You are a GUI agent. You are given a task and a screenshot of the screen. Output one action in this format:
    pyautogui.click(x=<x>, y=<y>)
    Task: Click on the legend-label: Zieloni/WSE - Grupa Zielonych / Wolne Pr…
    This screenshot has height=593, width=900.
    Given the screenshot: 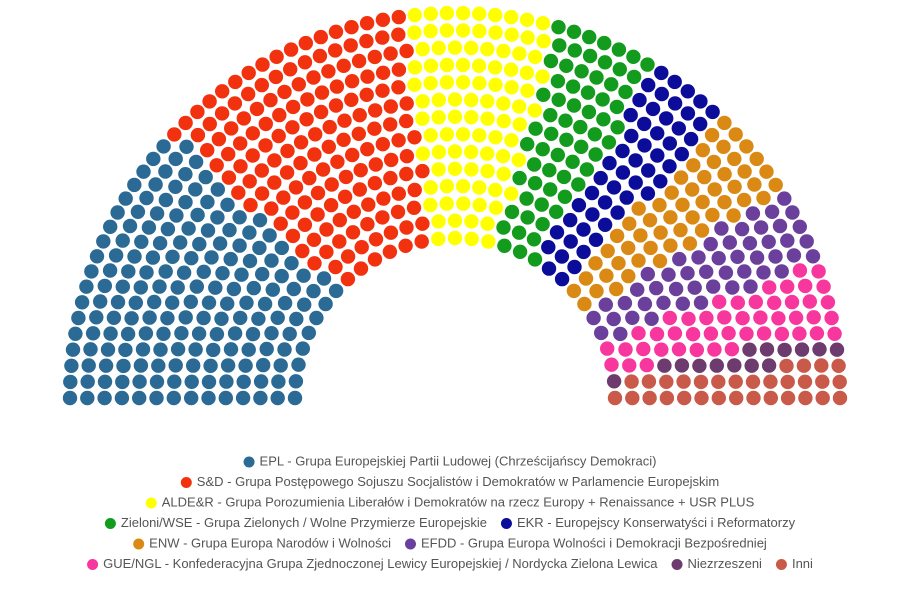 What is the action you would take?
    pyautogui.click(x=304, y=522)
    